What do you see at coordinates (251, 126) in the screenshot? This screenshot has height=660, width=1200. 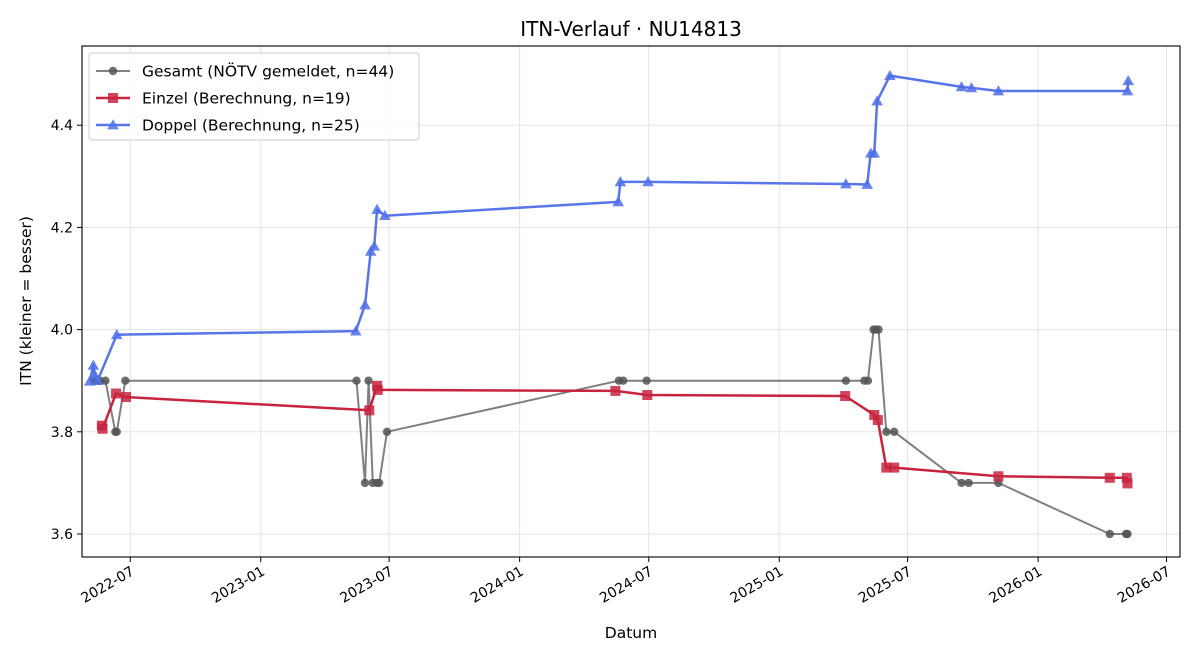 I see `legend-label: Doppel (Berechnung, n=25)` at bounding box center [251, 126].